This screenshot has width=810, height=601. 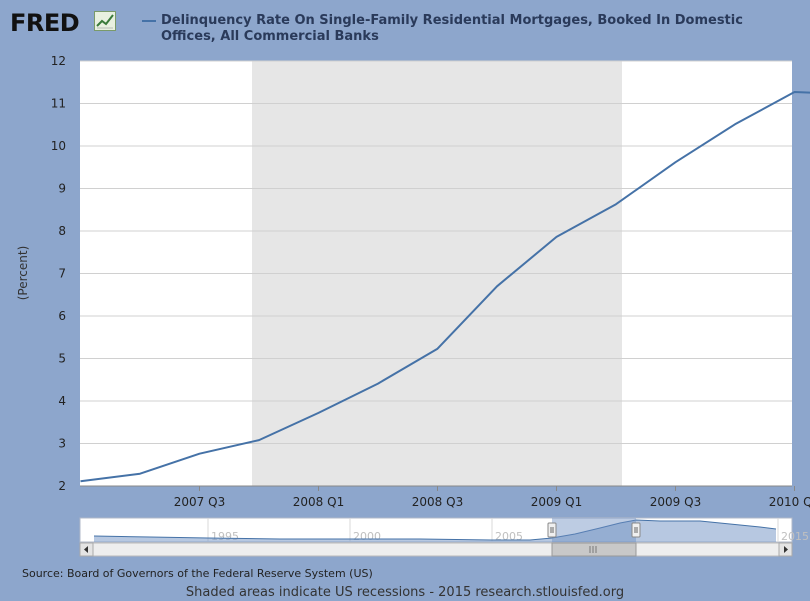 I want to click on navigator-series-area, so click(x=435, y=531).